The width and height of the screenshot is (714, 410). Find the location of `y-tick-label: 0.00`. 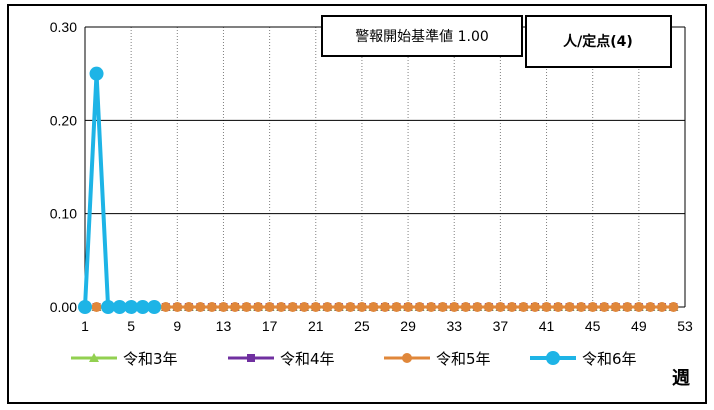

y-tick-label: 0.00 is located at coordinates (63, 307).